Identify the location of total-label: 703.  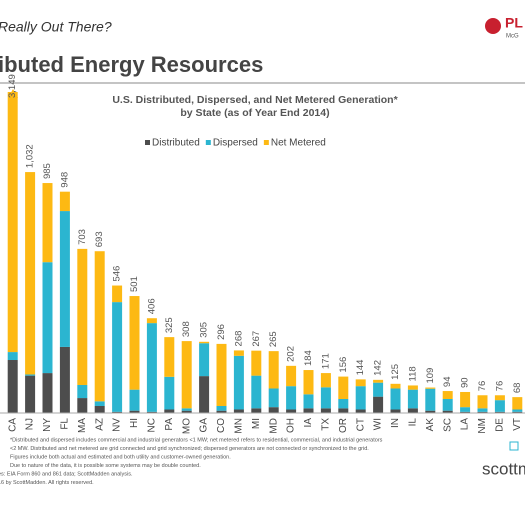
(82, 237).